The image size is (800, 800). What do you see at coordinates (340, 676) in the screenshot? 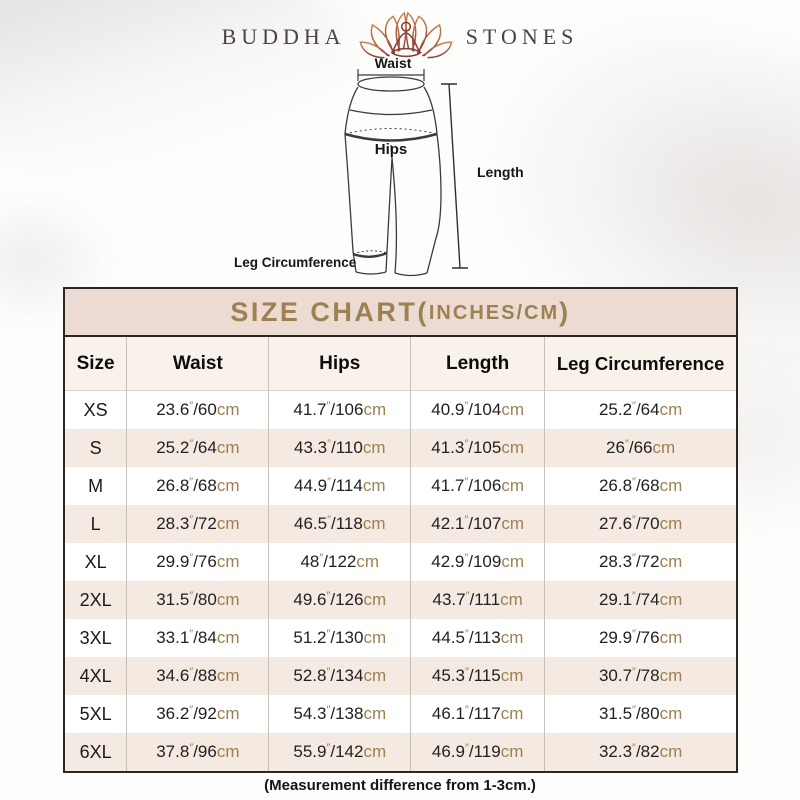
I see `hips-value: 52.8″/134cm` at bounding box center [340, 676].